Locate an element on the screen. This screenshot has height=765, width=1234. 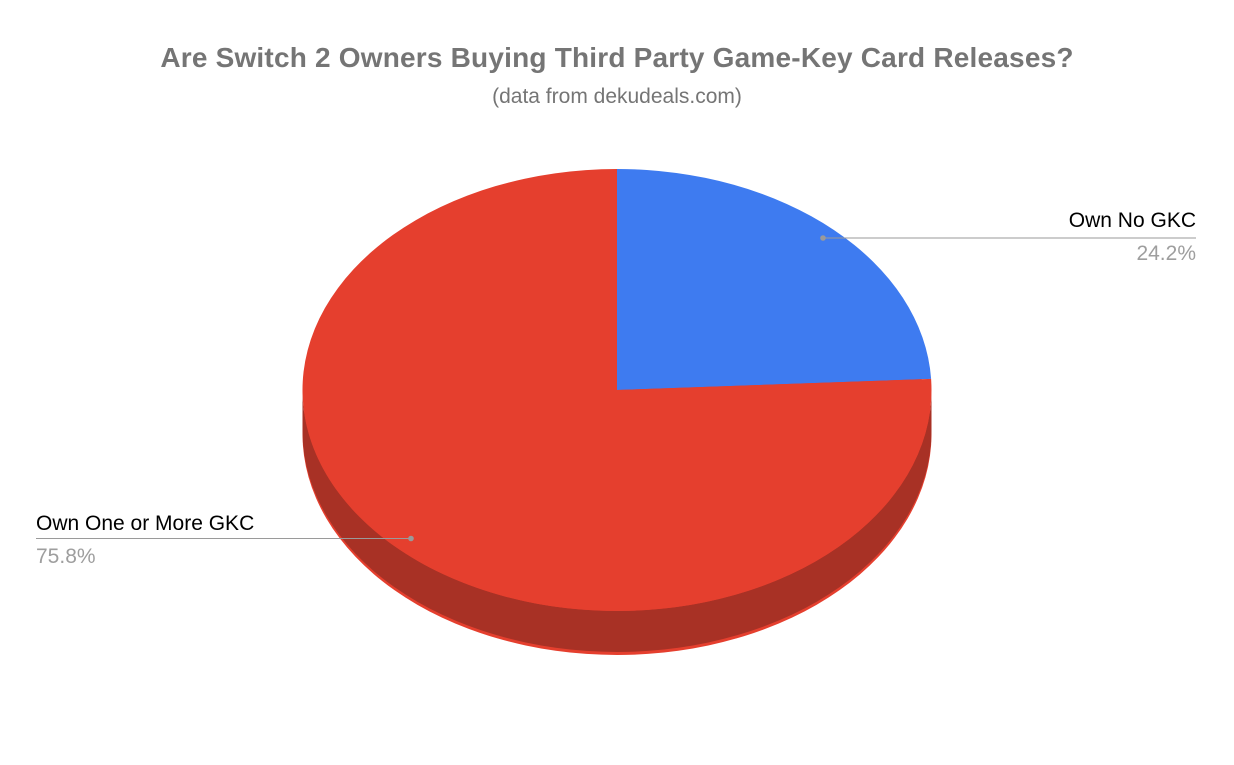
slice-percent-own-no-gkc: 24.2% is located at coordinates (1166, 253).